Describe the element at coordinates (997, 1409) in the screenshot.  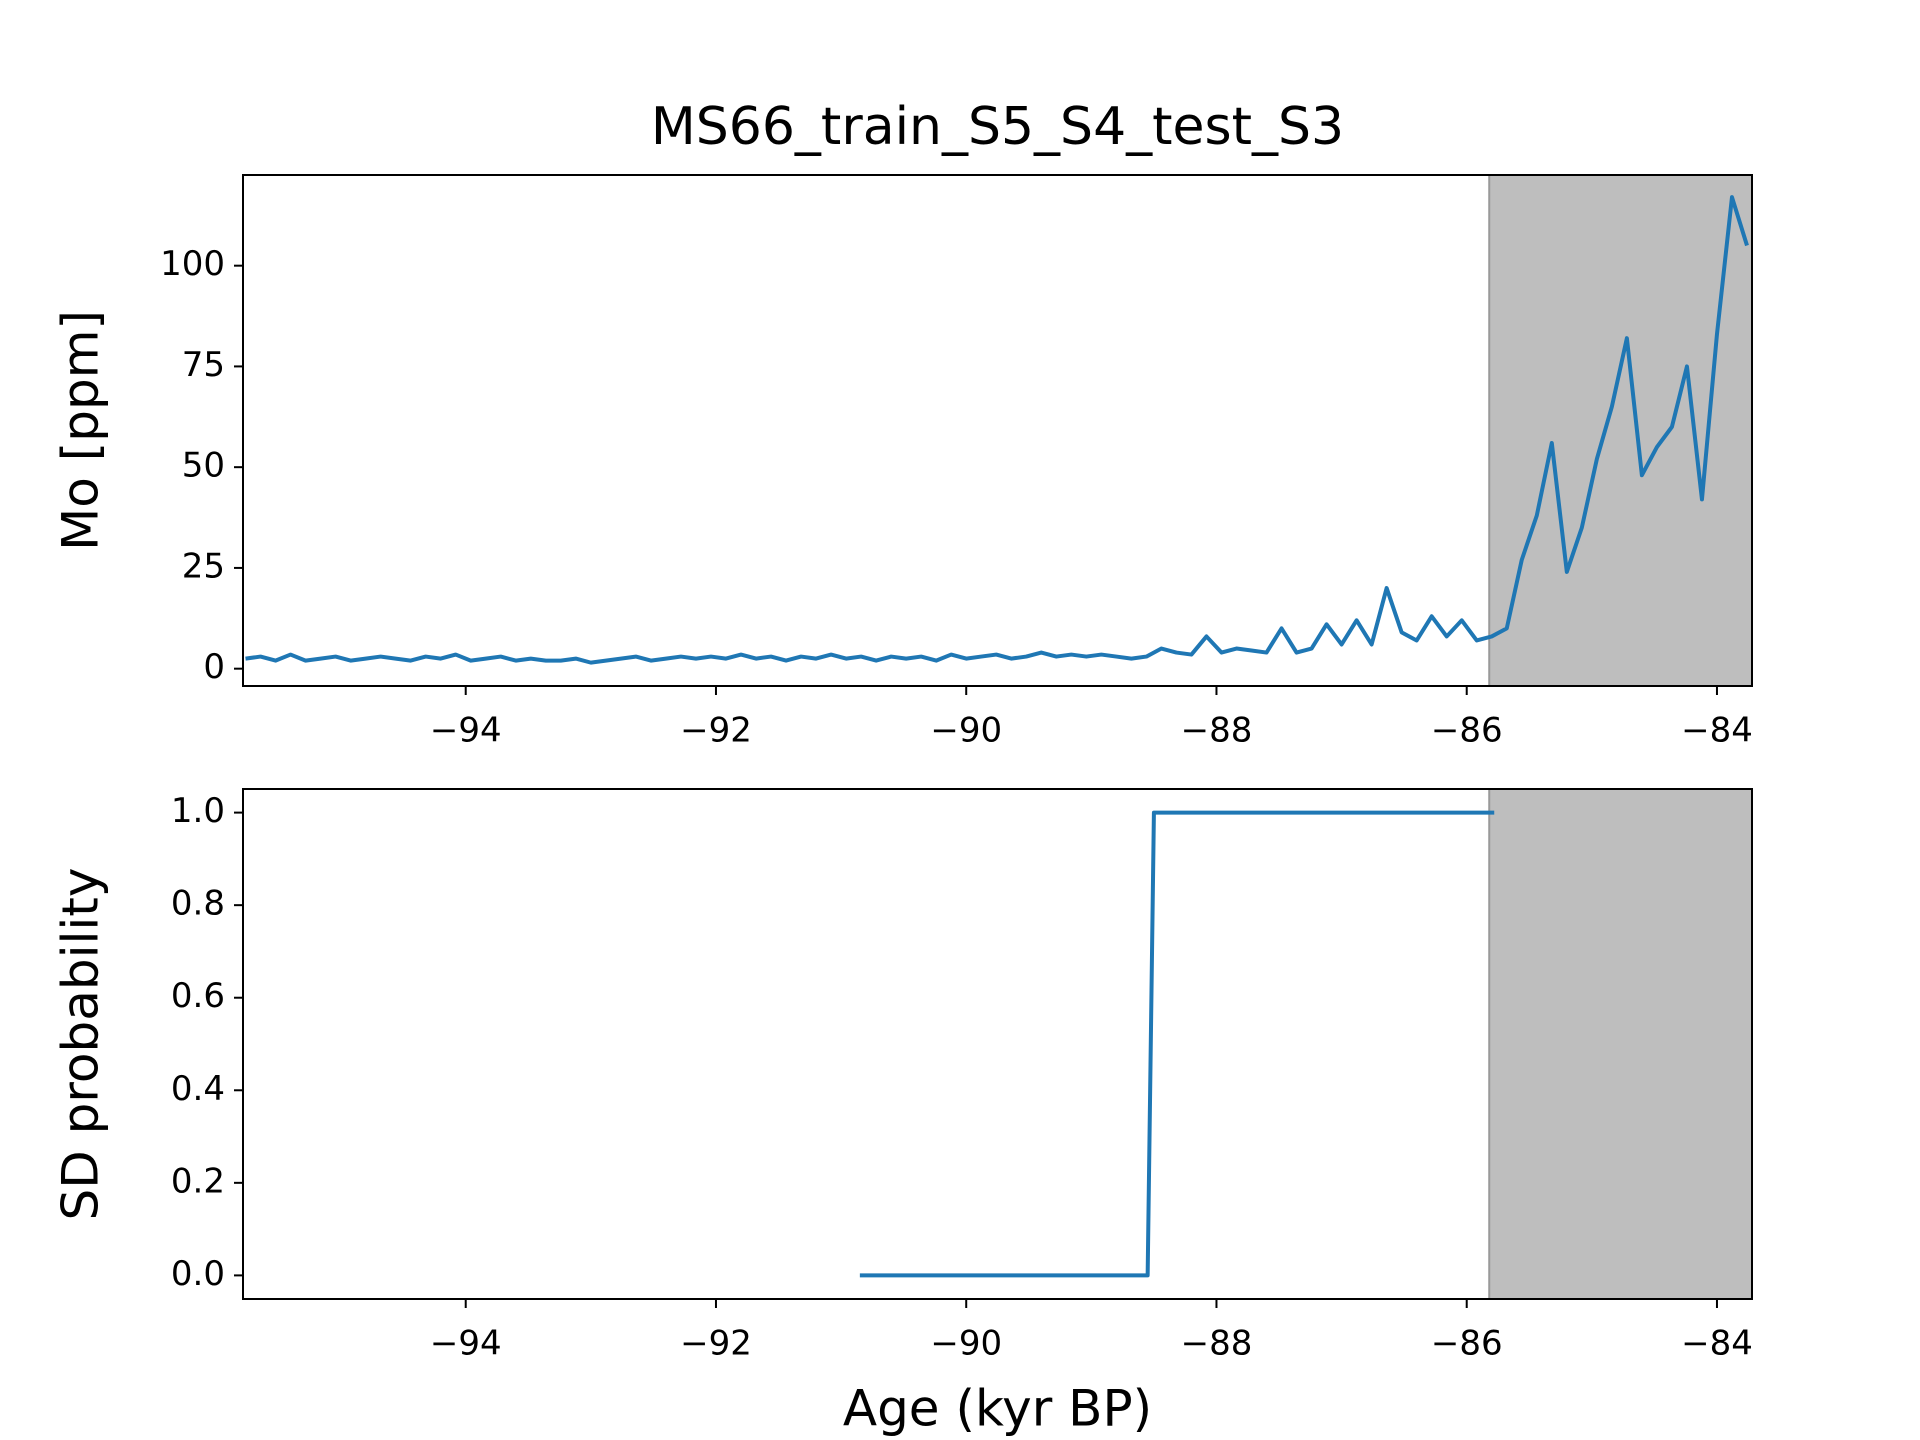
I see `x-axis-label: Age (kyr BP)` at that location.